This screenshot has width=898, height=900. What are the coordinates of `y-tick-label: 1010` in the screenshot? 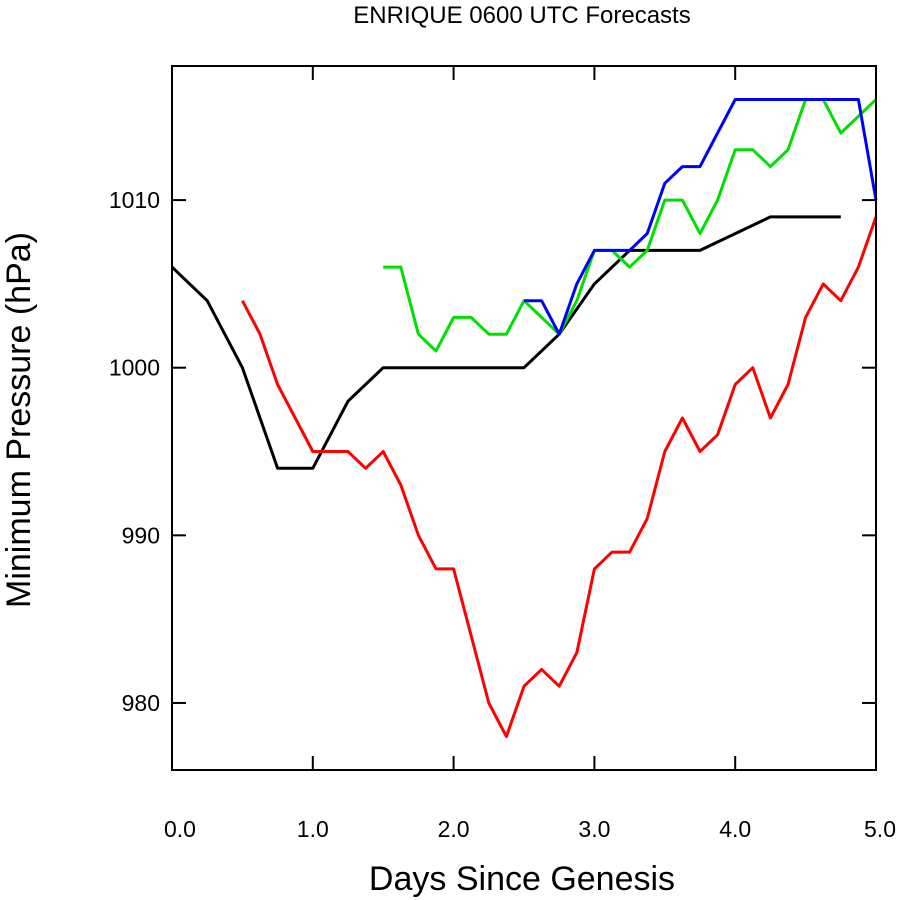 It's located at (134, 200).